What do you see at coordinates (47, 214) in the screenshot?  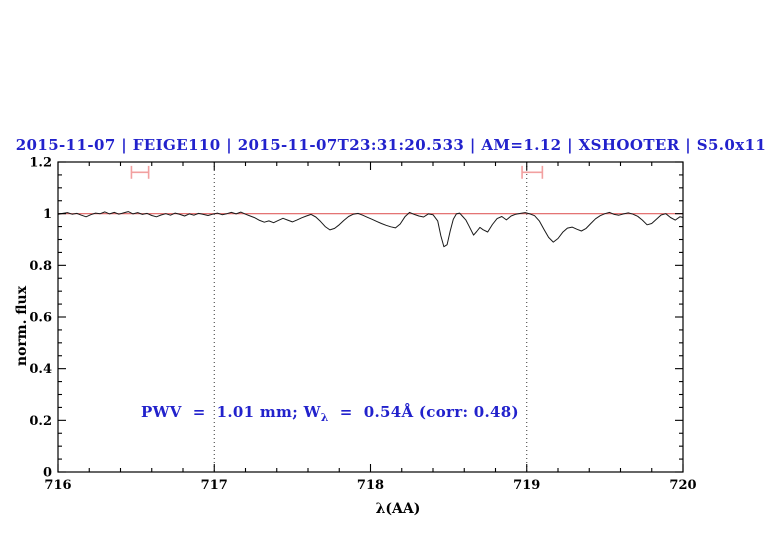 I see `y-tick-label: 1` at bounding box center [47, 214].